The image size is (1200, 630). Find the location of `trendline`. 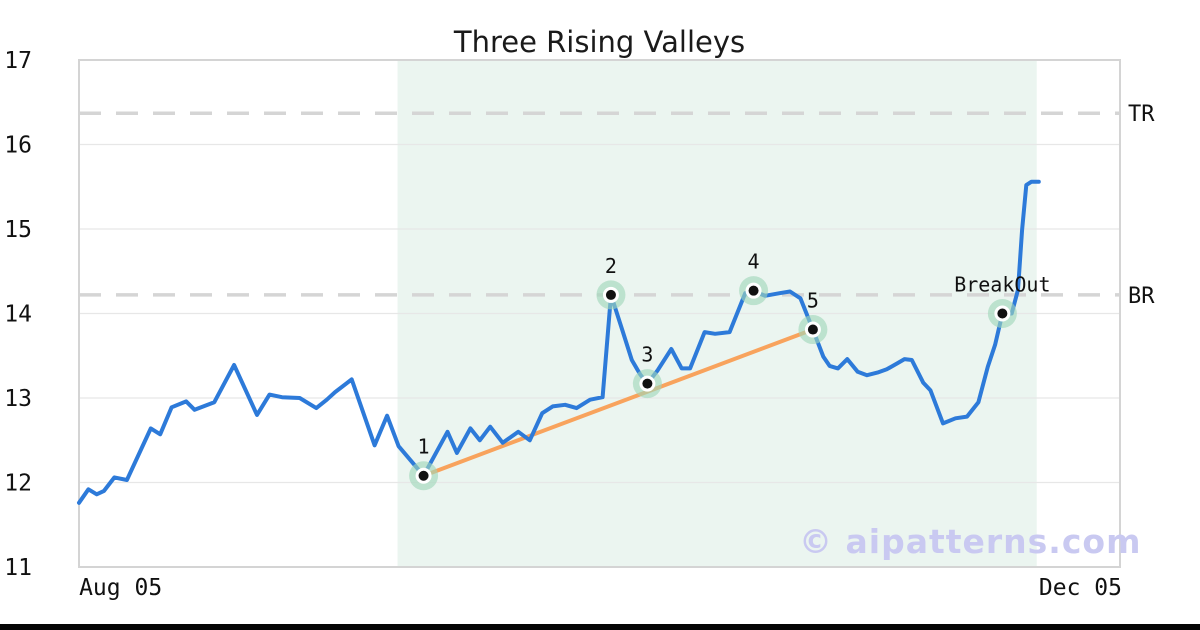

trendline is located at coordinates (618, 402).